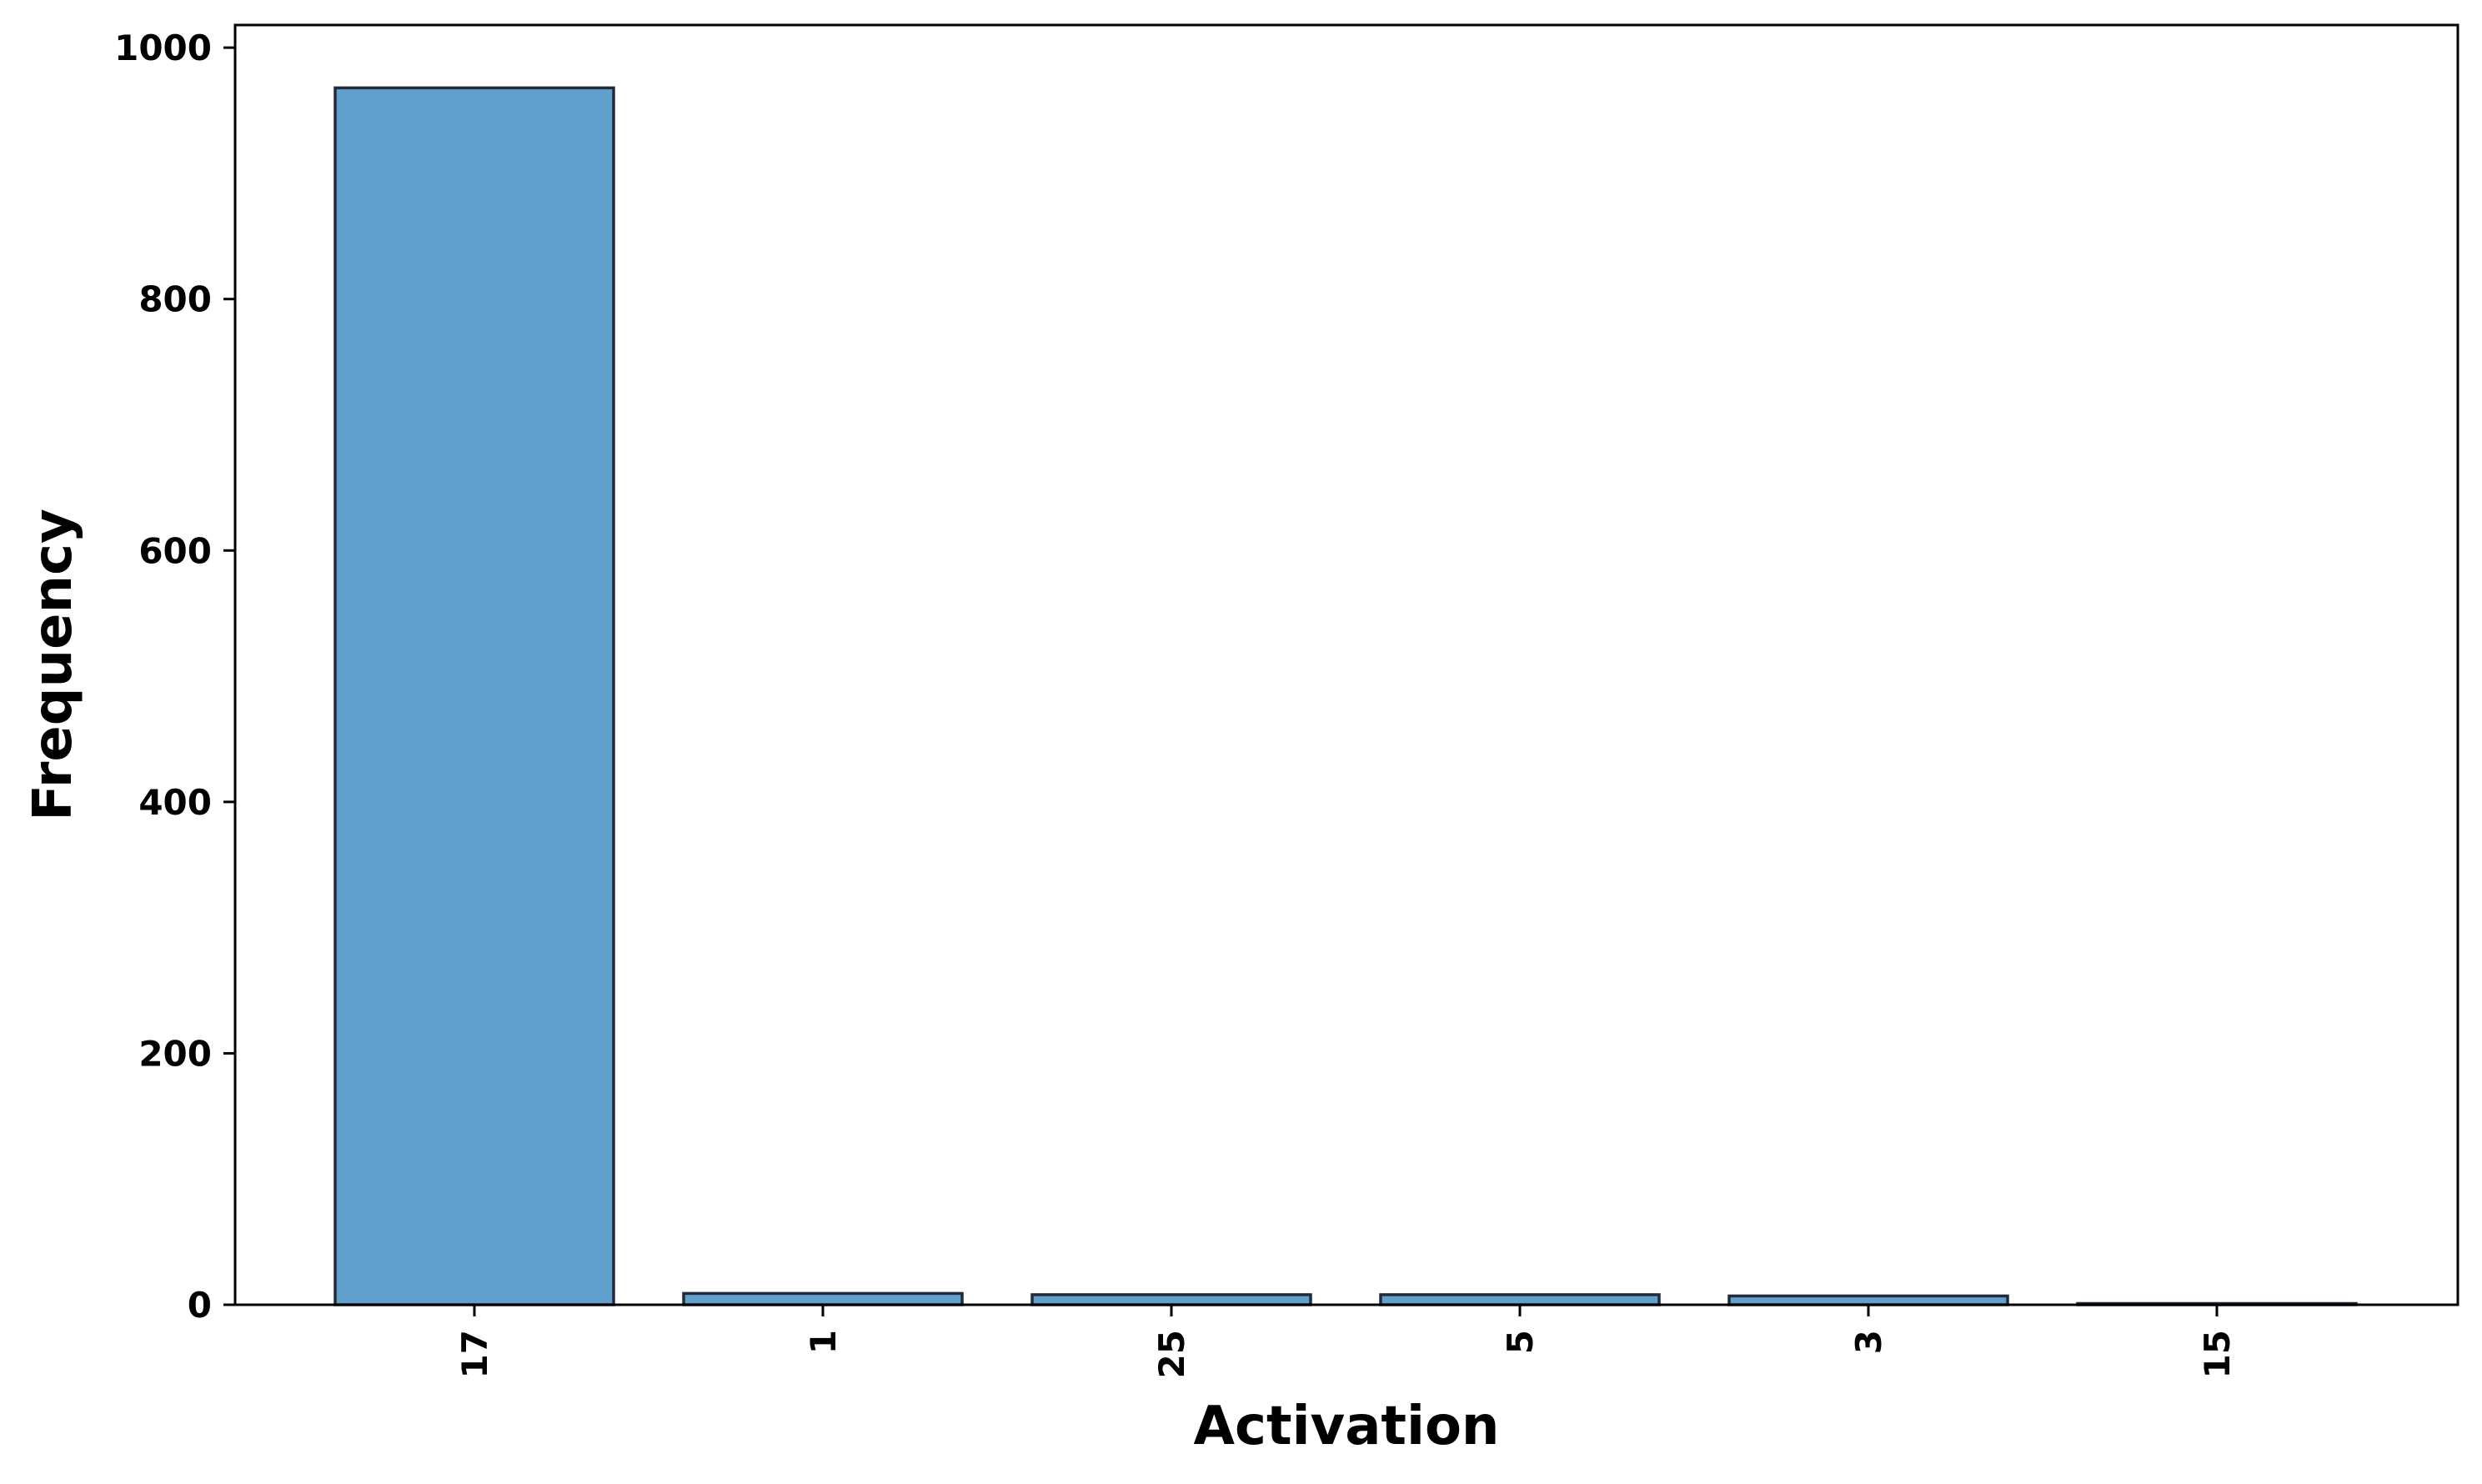 The image size is (2482, 1484). I want to click on y-tick-label-600: 600, so click(175, 550).